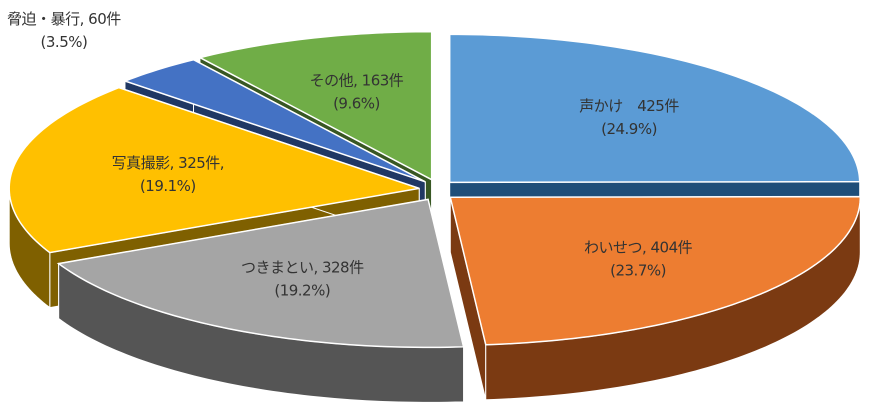 The height and width of the screenshot is (405, 873). I want to click on percent-label: (23.7%), so click(638, 271).